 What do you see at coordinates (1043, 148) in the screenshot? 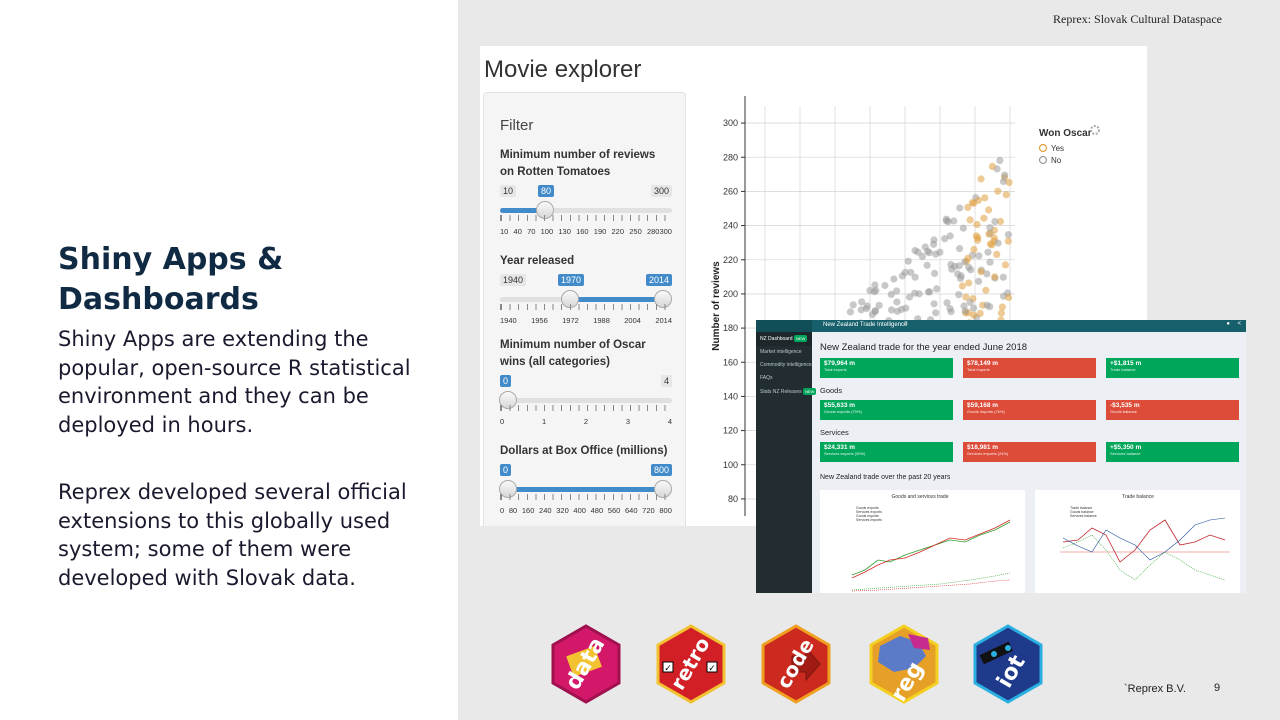
I see `legend-yes-marker` at bounding box center [1043, 148].